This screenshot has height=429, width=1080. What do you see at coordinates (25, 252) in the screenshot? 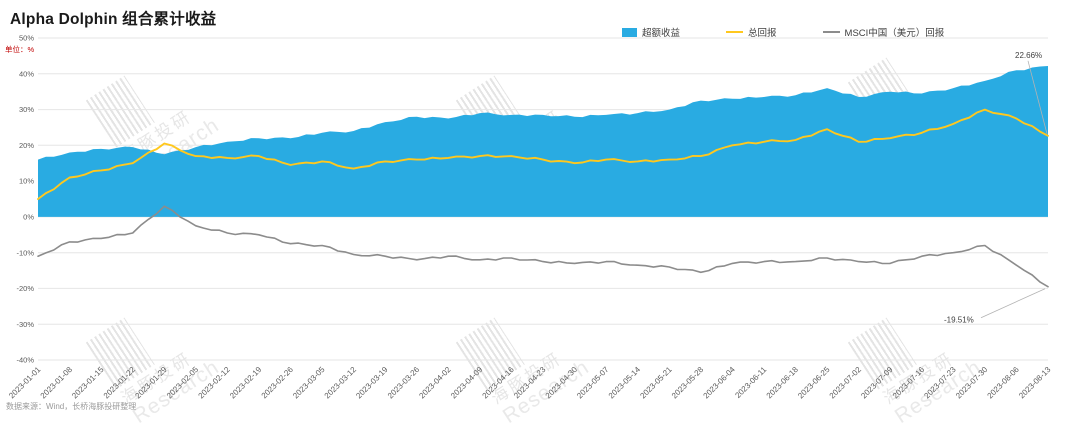
I see `y-tick-label: -10%` at bounding box center [25, 252].